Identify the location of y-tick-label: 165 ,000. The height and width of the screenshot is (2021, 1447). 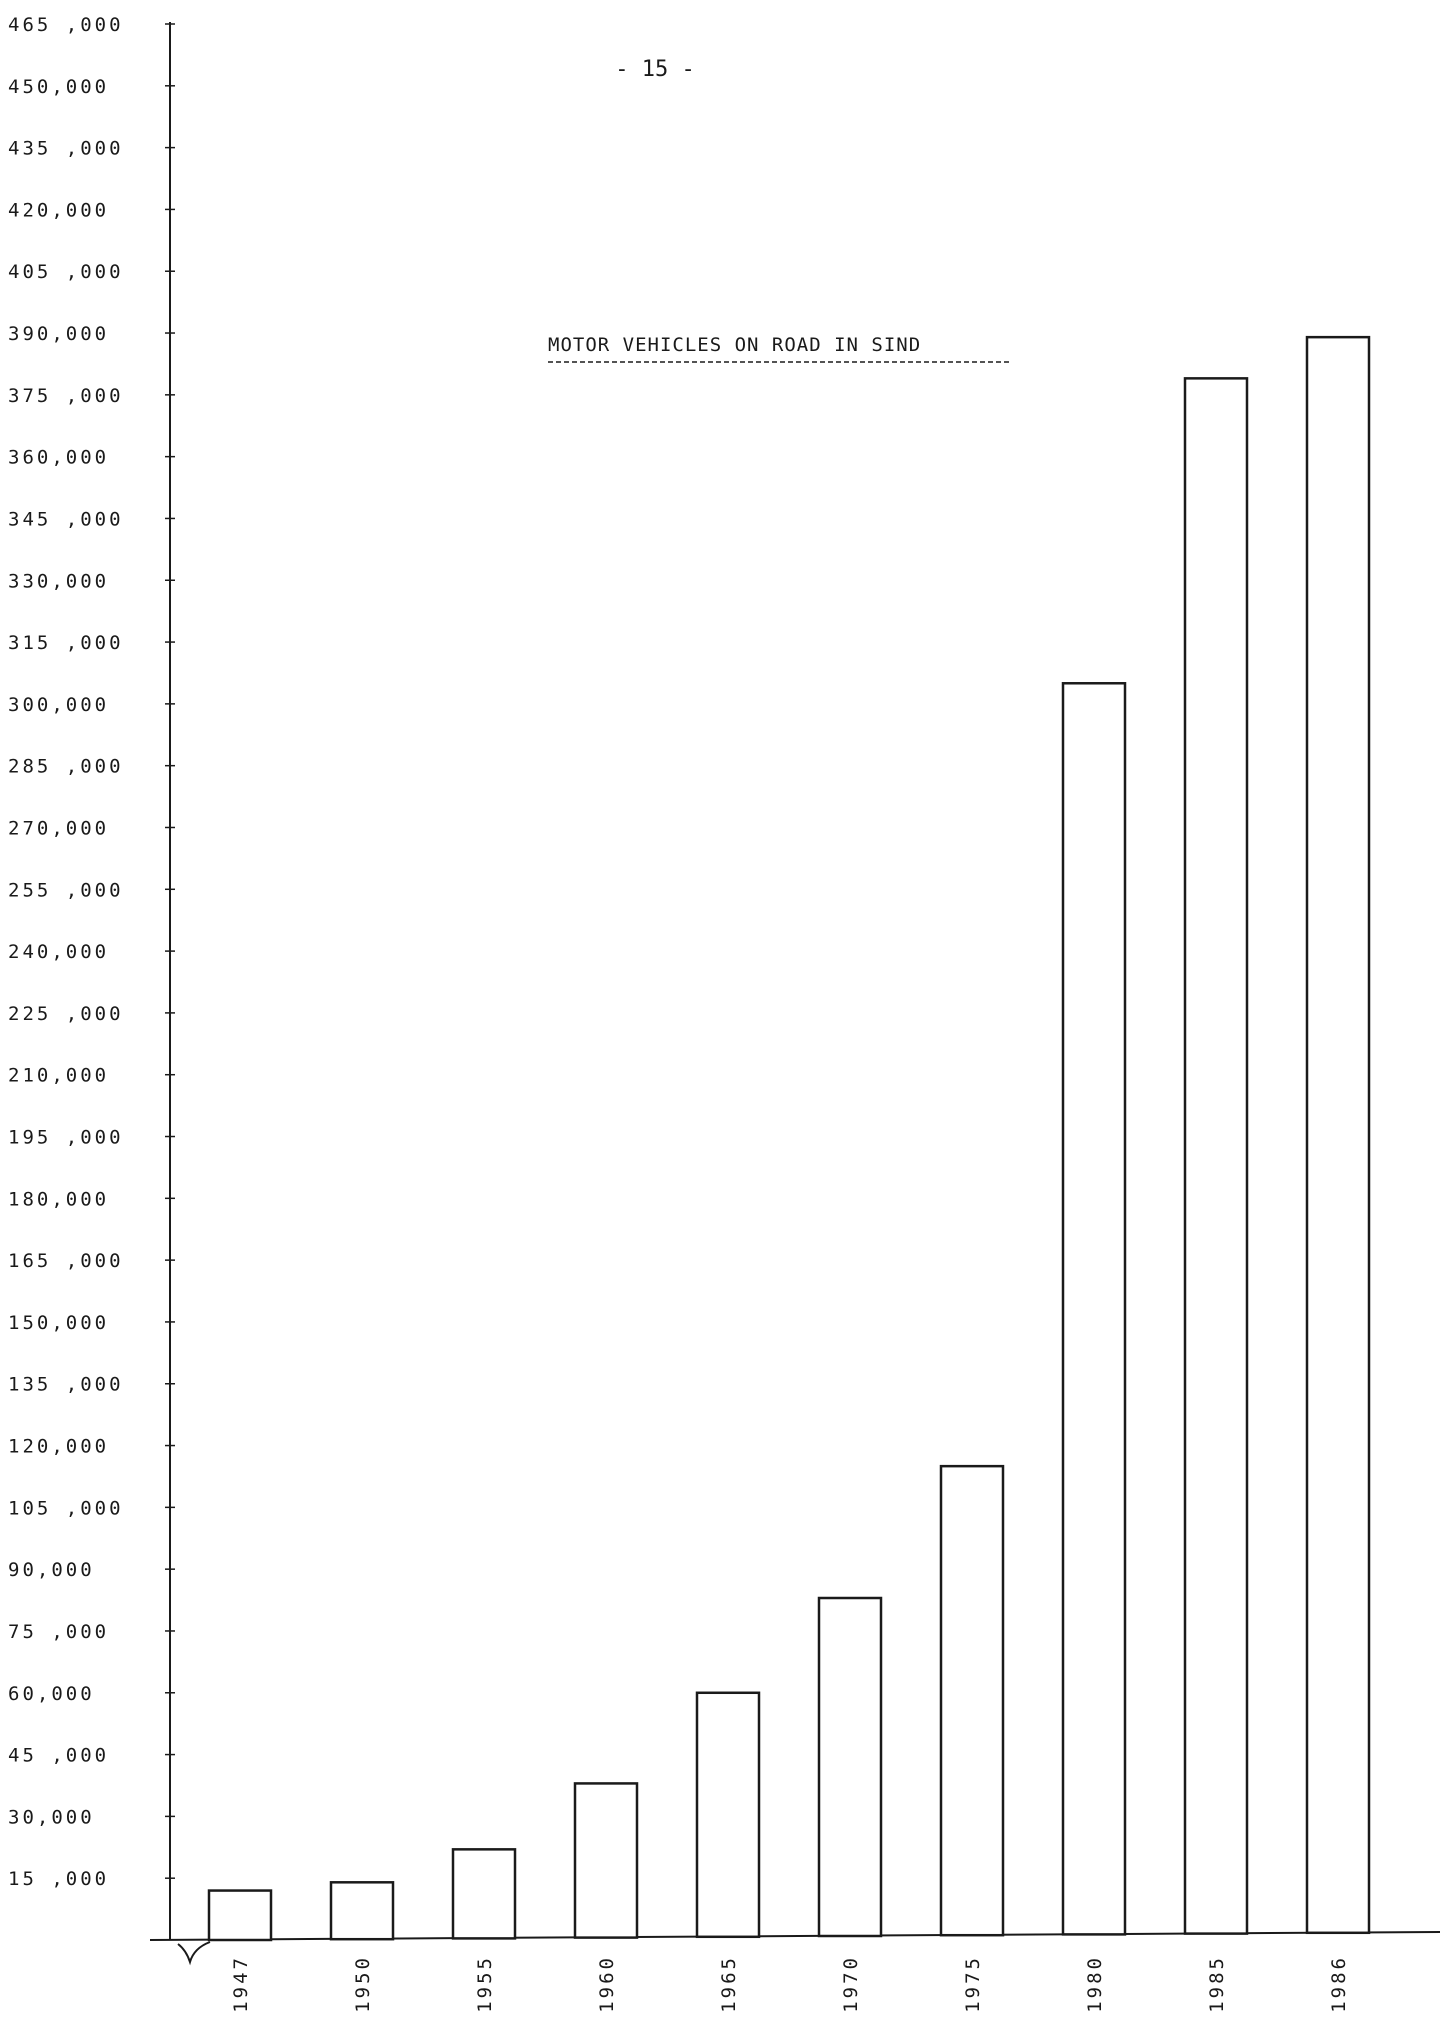
(66, 1261).